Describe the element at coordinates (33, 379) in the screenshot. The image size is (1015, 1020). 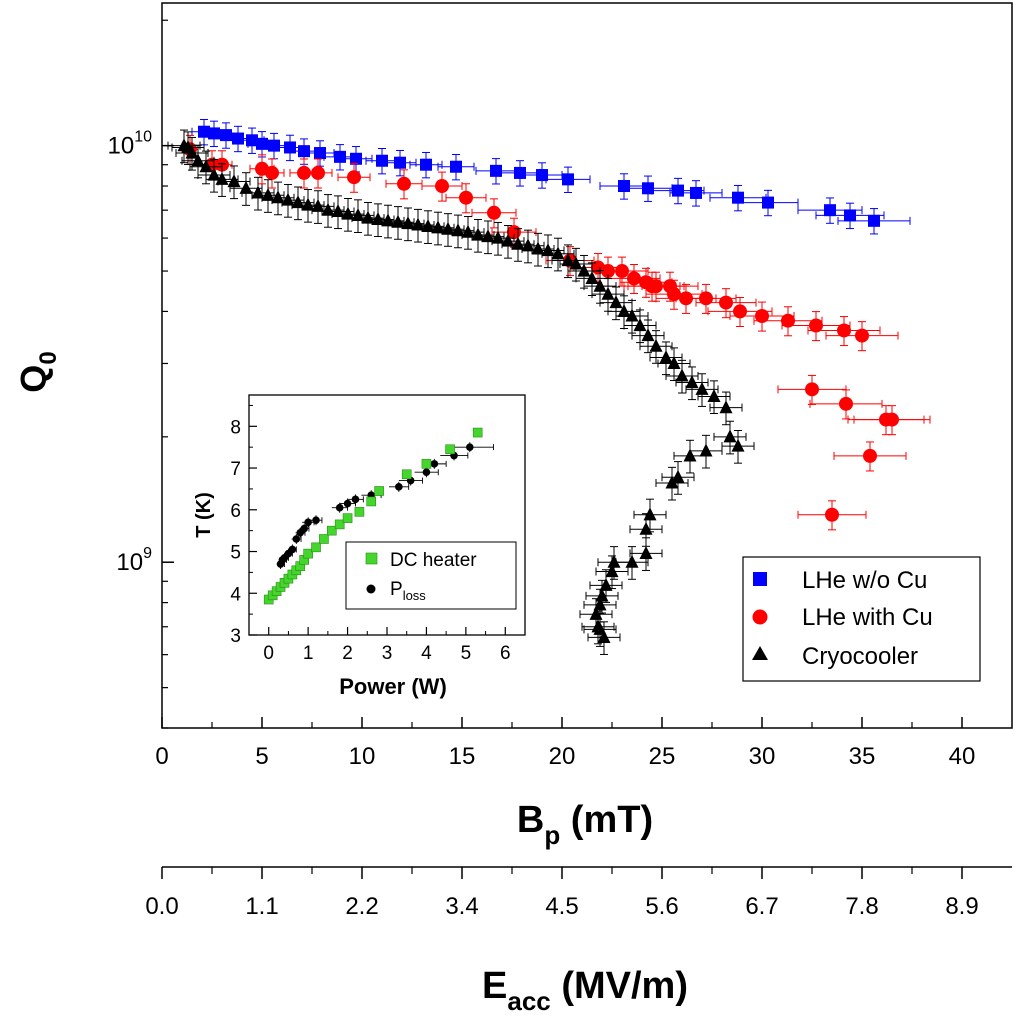
I see `y-axis-title-main: Q` at that location.